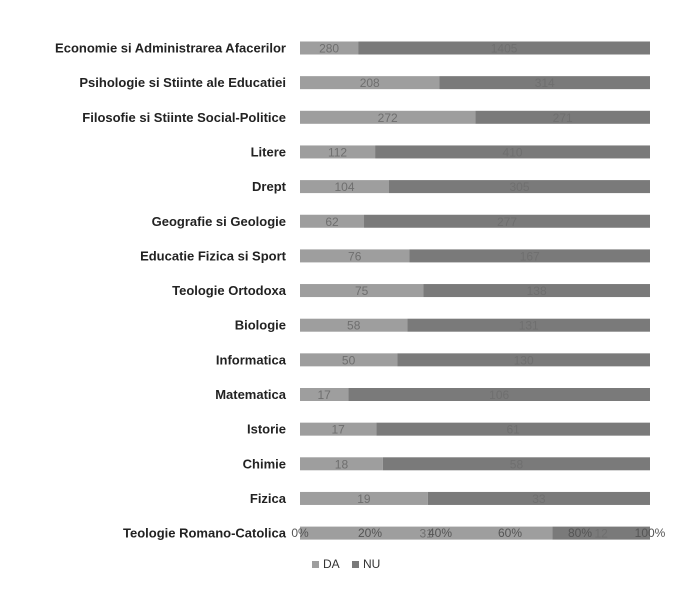  What do you see at coordinates (182, 82) in the screenshot?
I see `category-label: Psihologie si Stiinte ale Educatiei` at bounding box center [182, 82].